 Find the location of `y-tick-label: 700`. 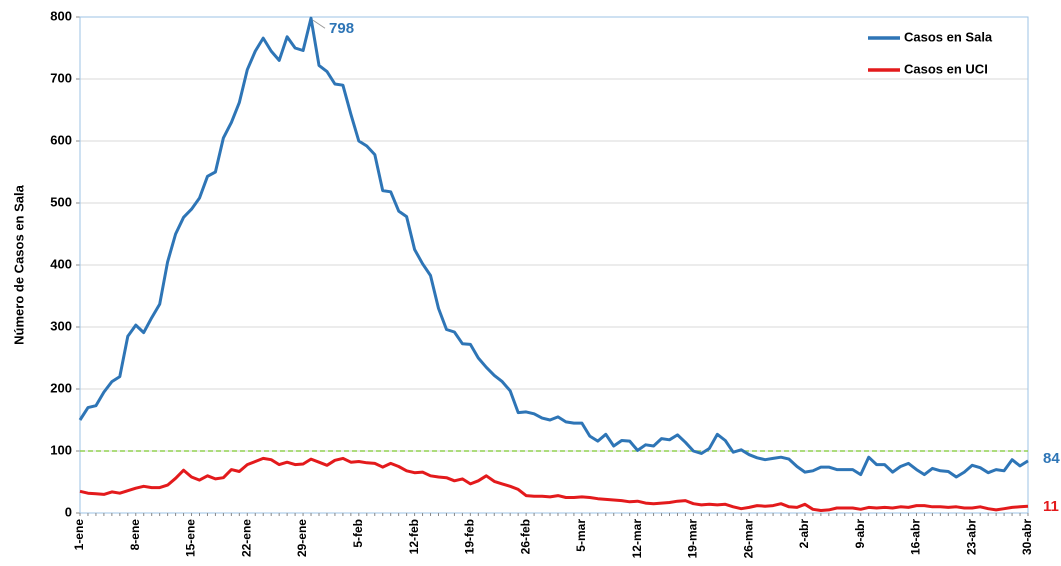

y-tick-label: 700 is located at coordinates (61, 77).